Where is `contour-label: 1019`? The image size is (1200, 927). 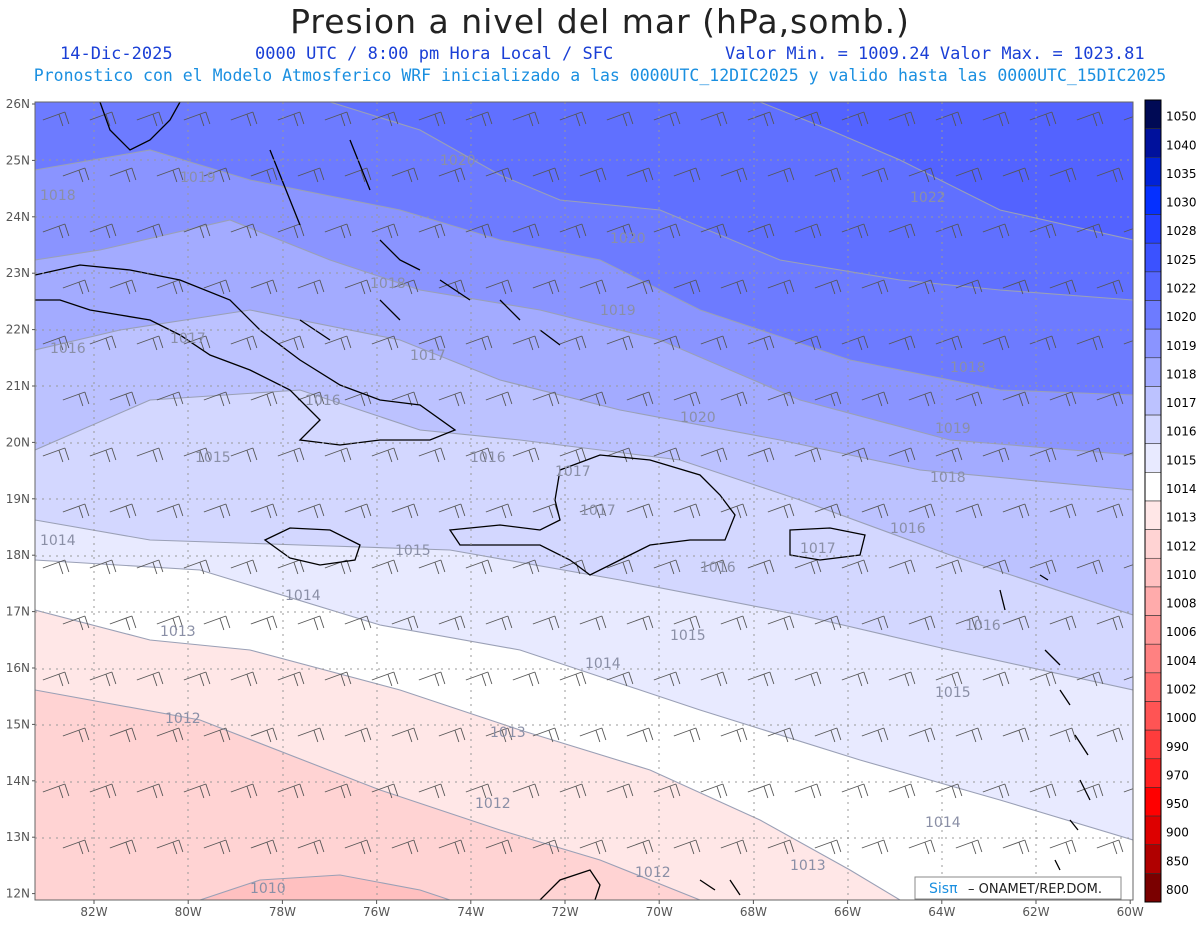
contour-label: 1019 is located at coordinates (618, 311).